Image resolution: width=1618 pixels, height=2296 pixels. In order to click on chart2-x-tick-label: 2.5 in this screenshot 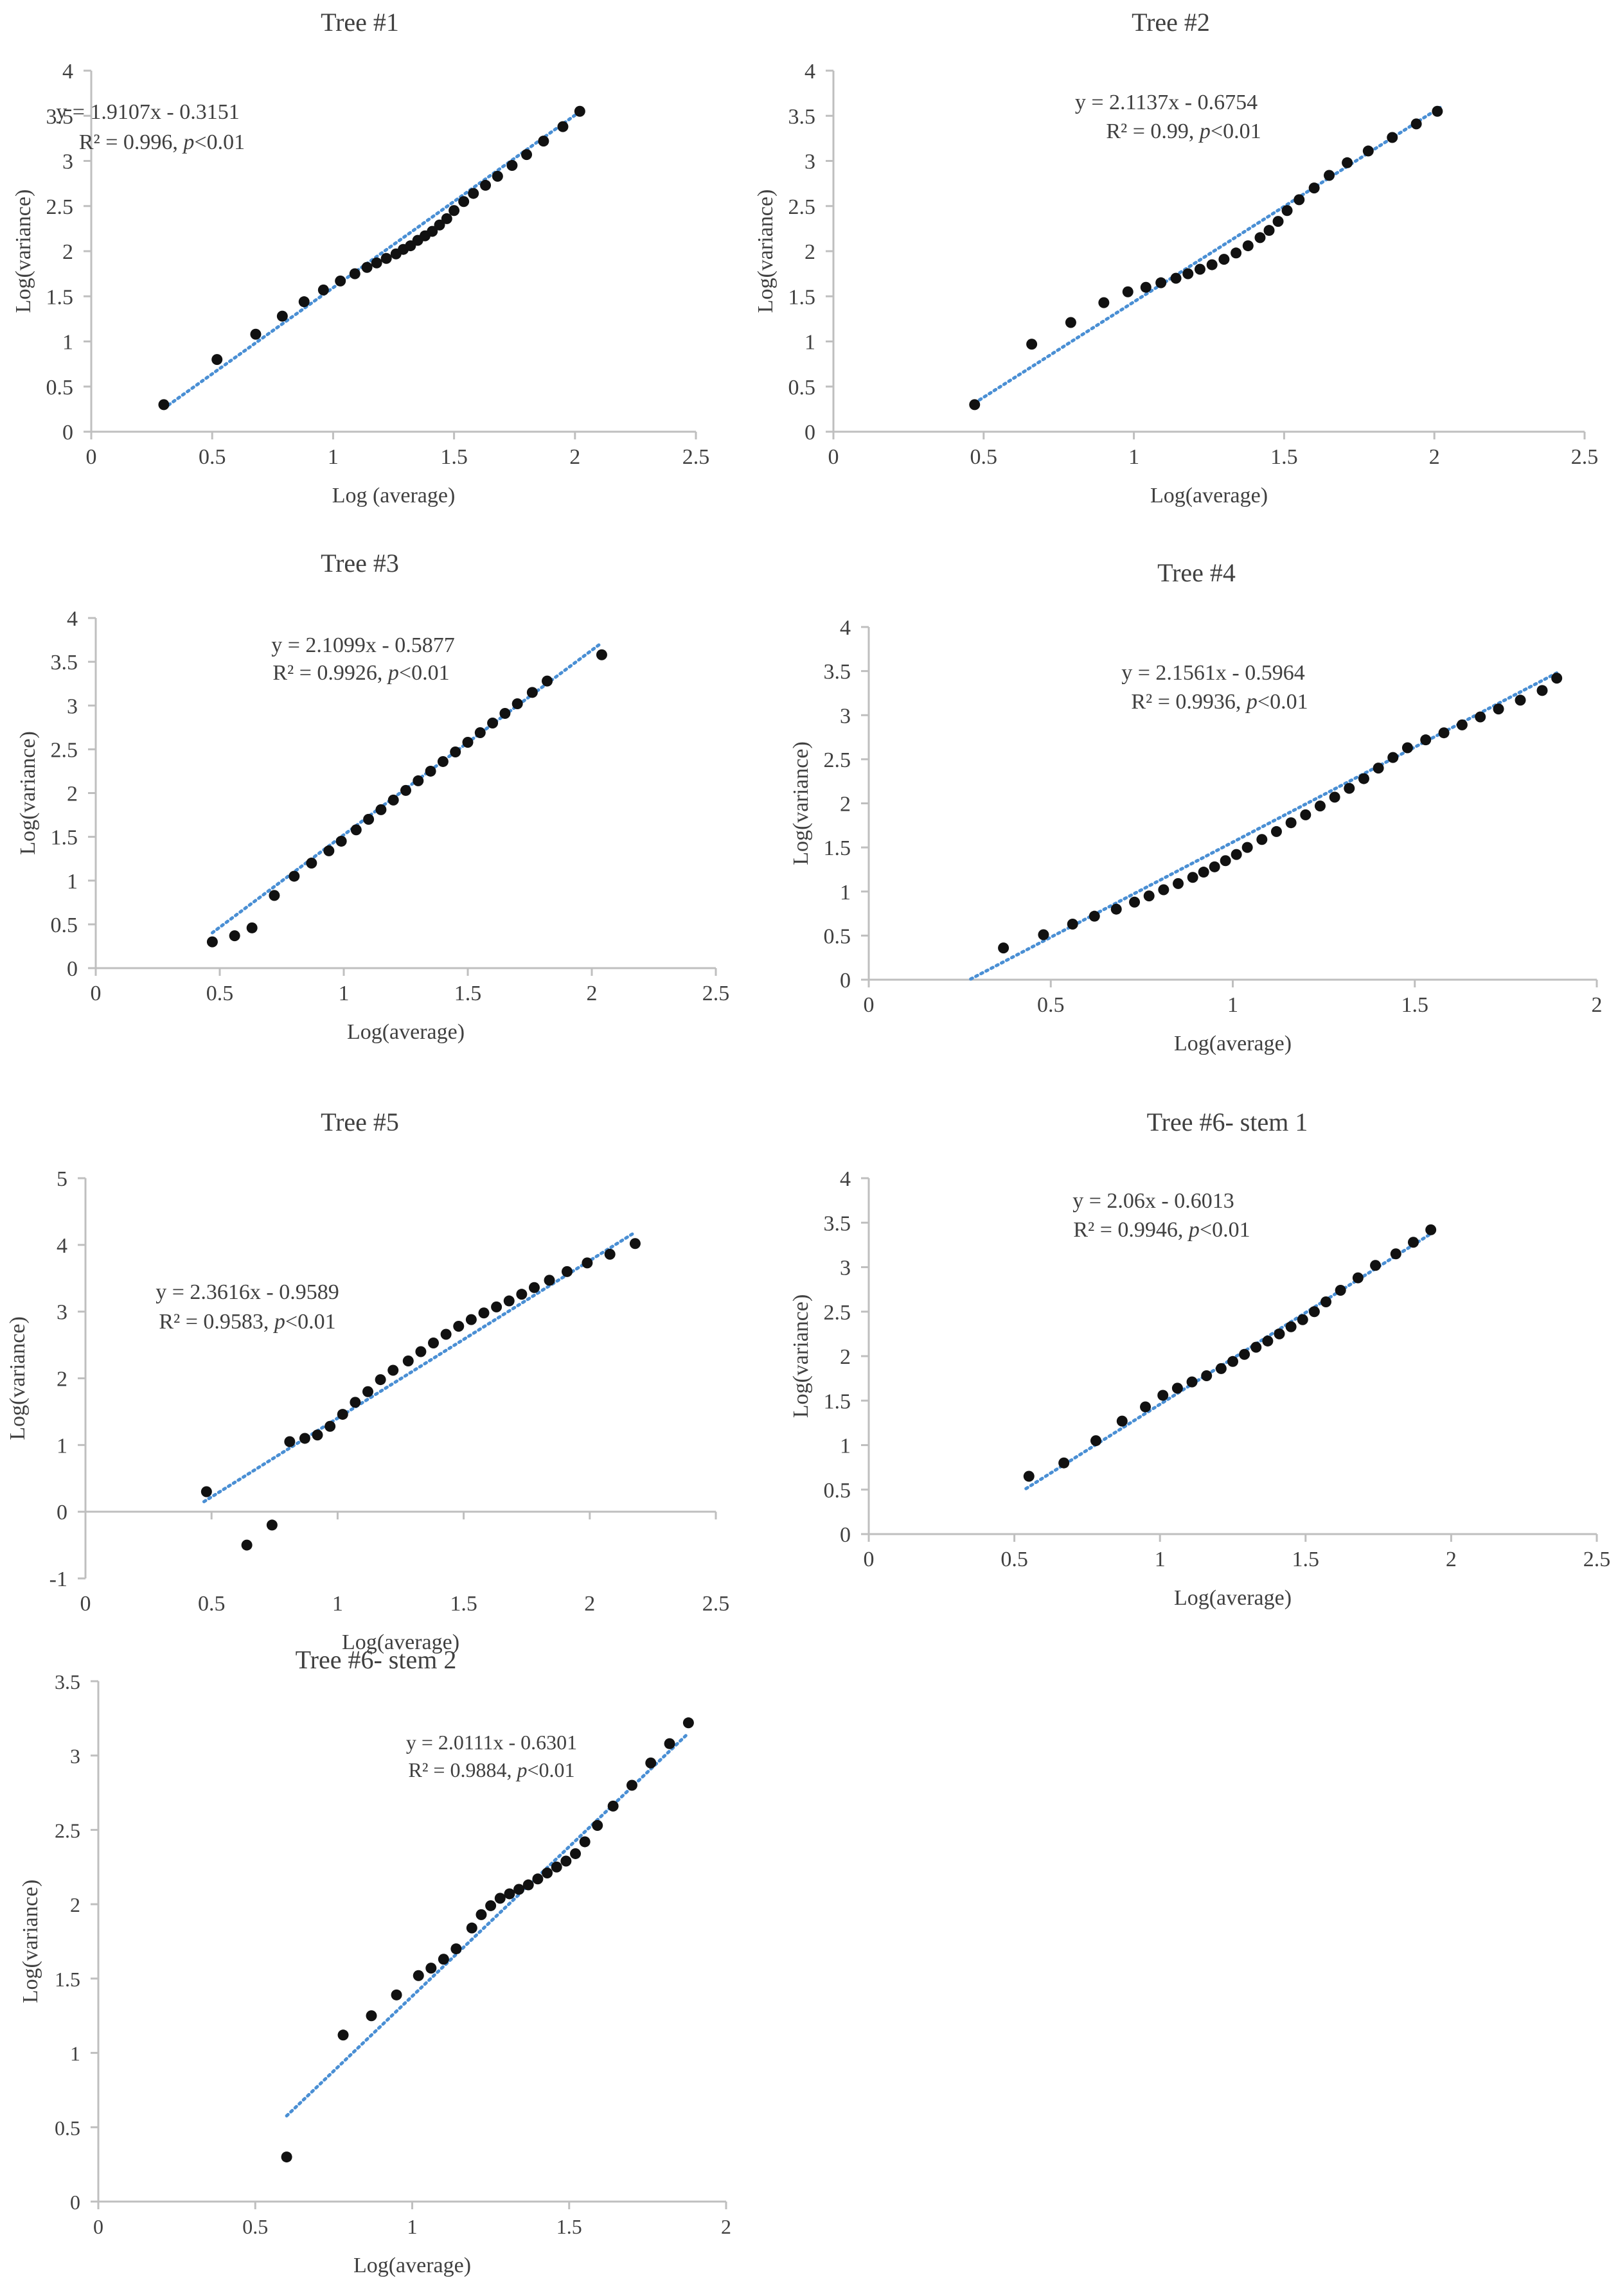, I will do `click(1585, 457)`.